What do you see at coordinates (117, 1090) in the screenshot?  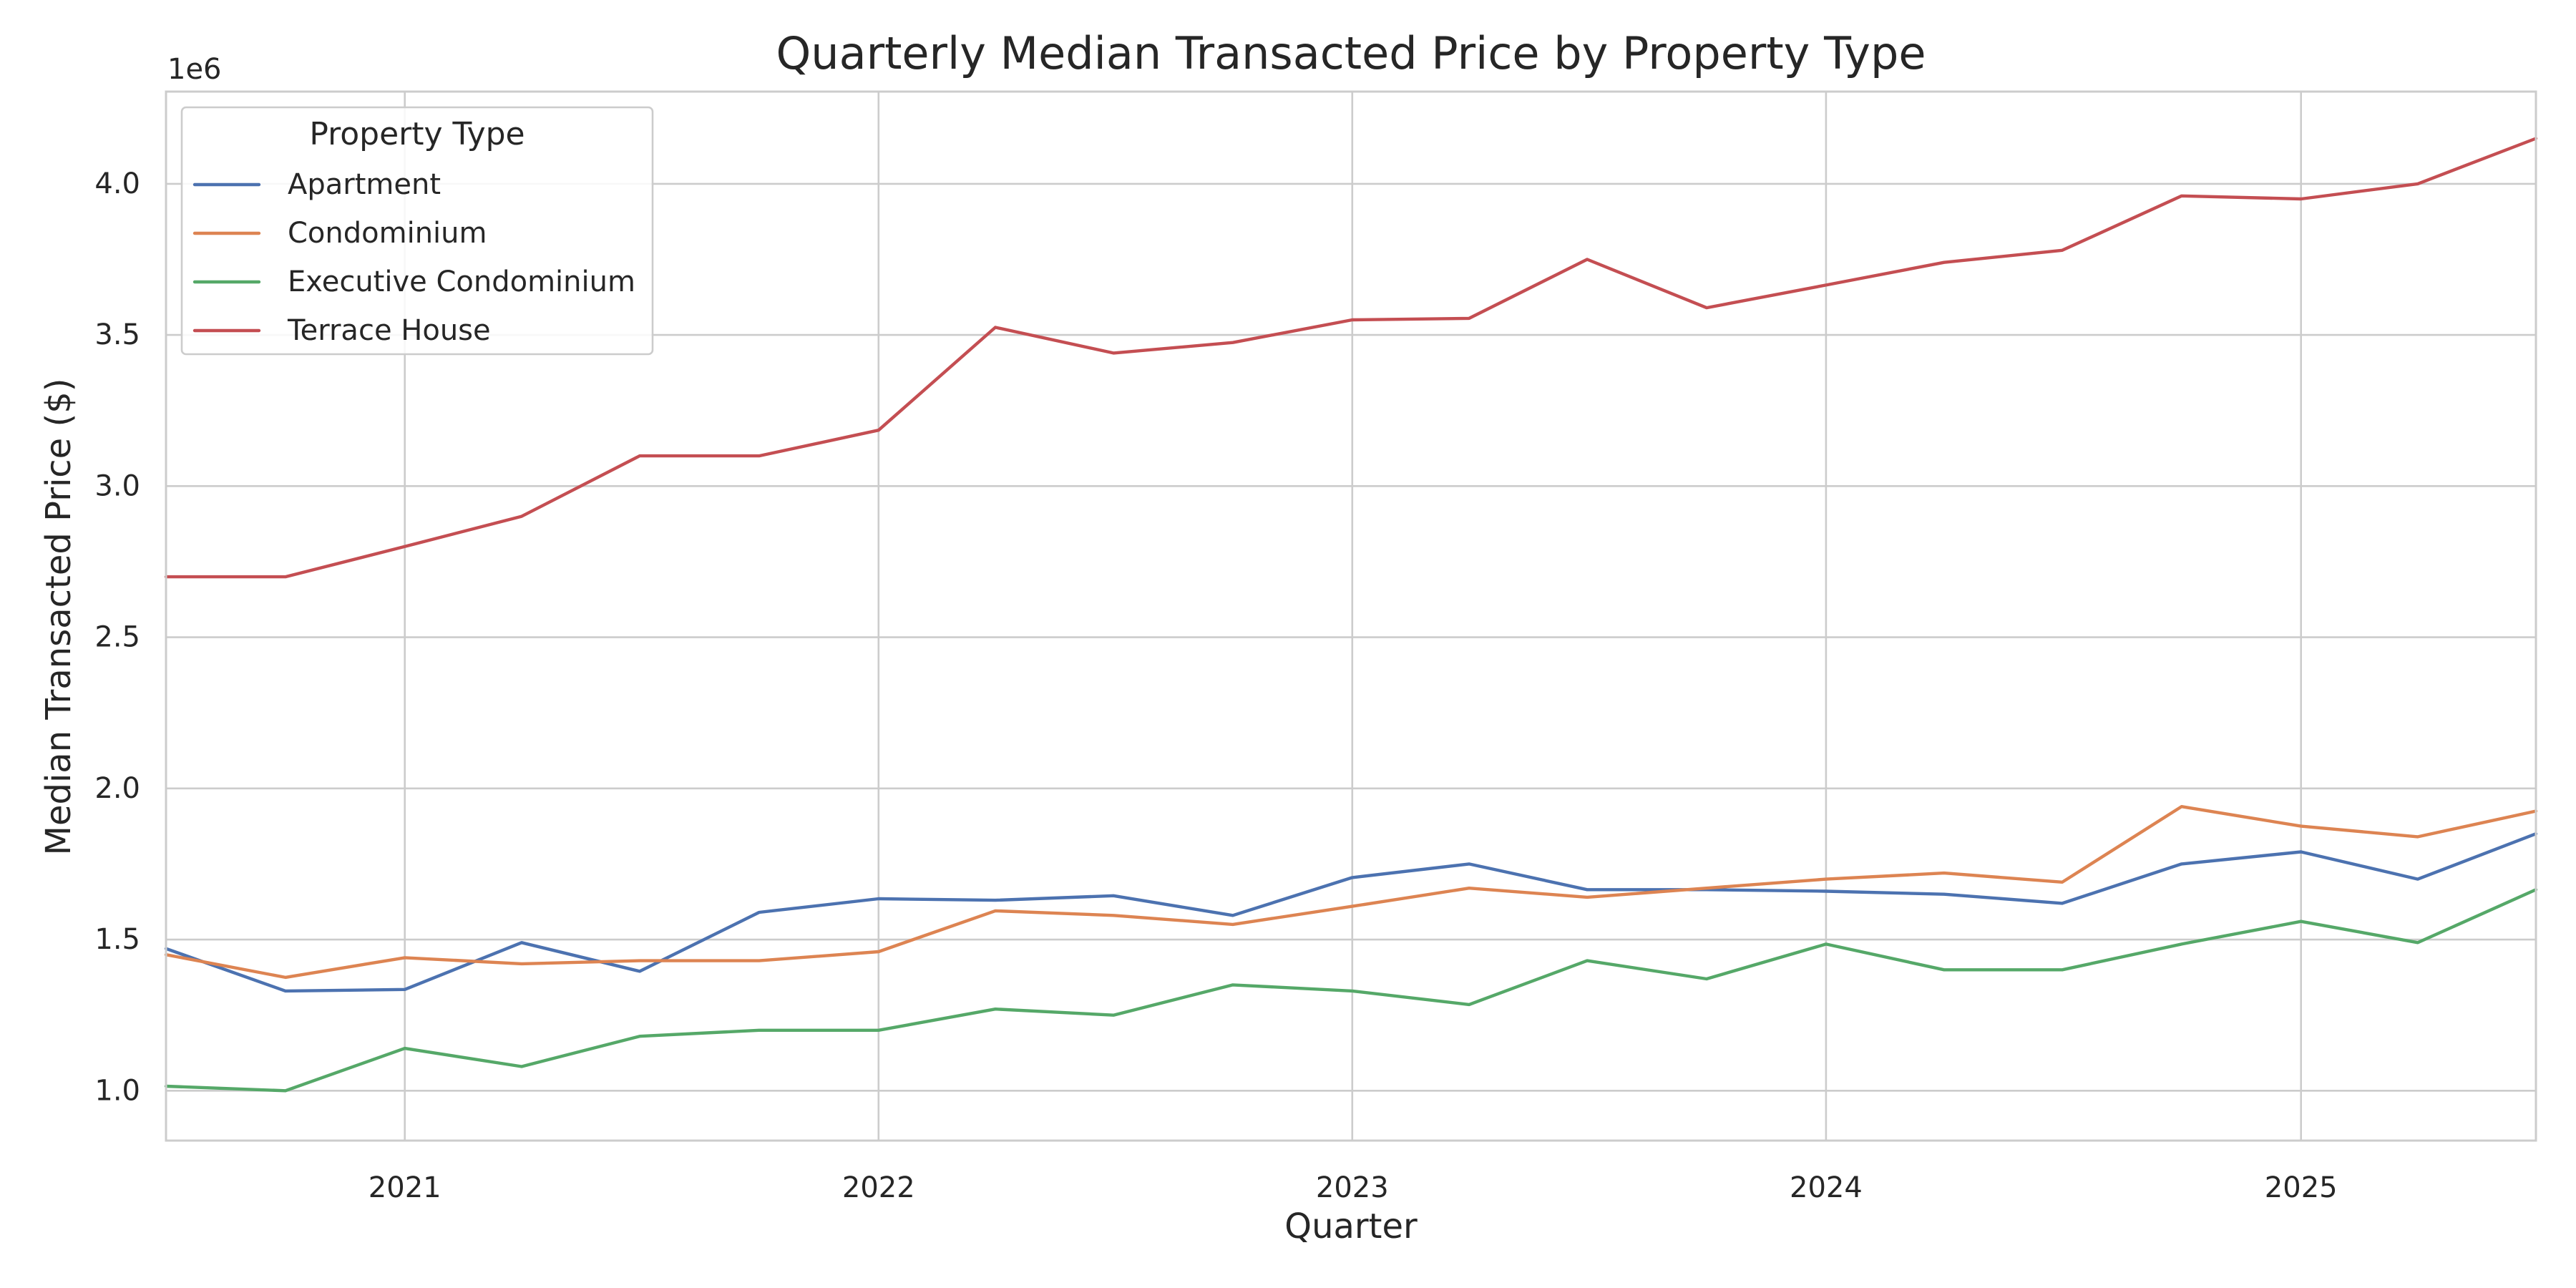 I see `y-tick-label: 1.0` at bounding box center [117, 1090].